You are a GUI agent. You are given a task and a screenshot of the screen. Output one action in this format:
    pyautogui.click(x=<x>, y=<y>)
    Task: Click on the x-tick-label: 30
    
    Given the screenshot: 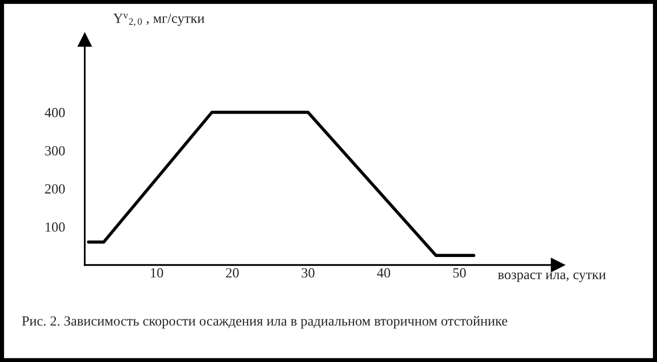 What is the action you would take?
    pyautogui.click(x=308, y=273)
    